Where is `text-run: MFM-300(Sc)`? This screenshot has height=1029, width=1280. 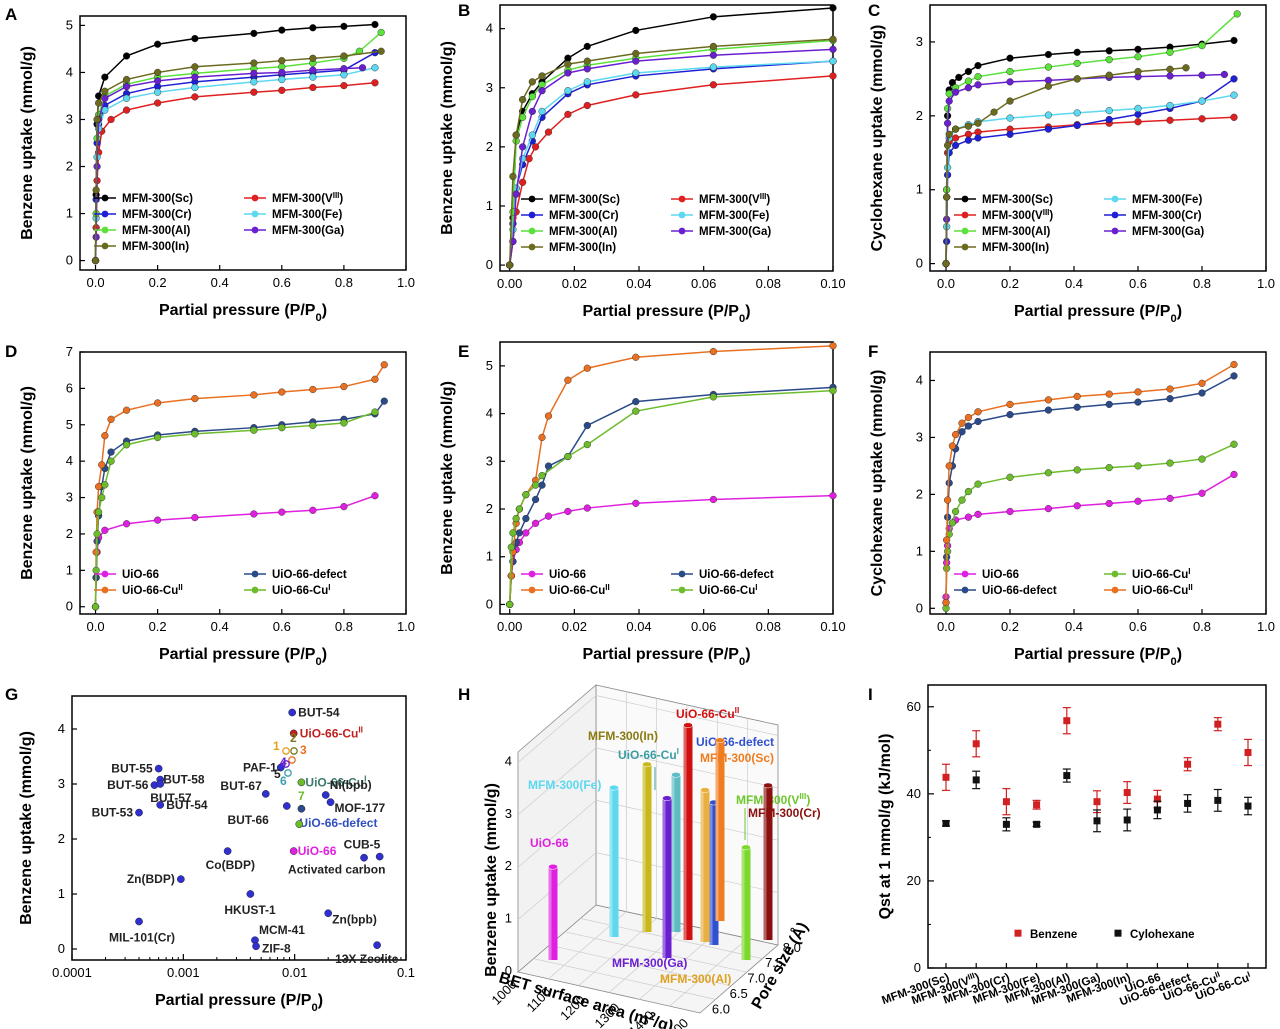
text-run: MFM-300(Sc) is located at coordinates (157, 199).